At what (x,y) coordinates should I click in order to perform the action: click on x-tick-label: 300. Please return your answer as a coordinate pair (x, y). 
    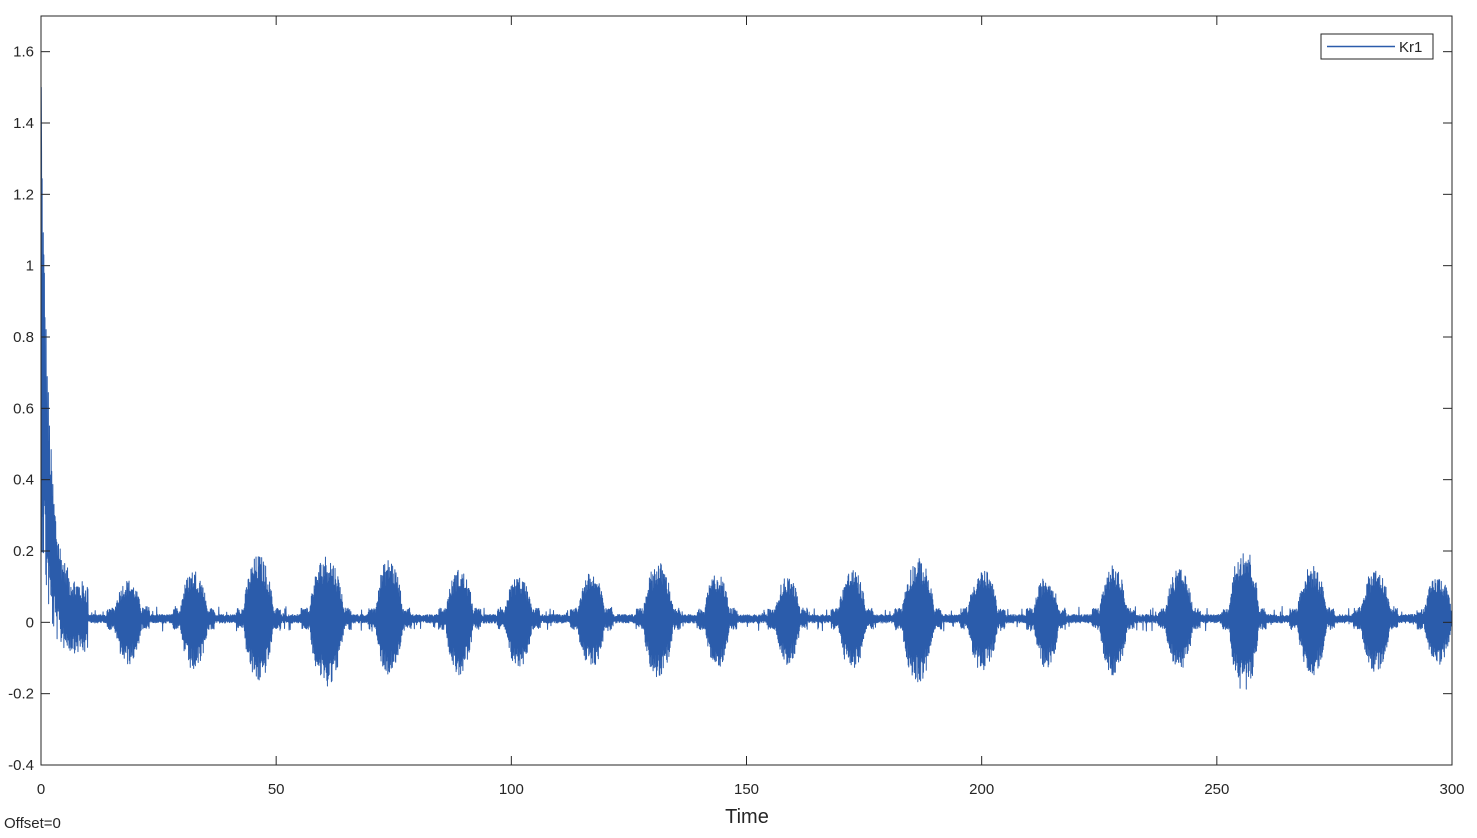
    Looking at the image, I should click on (1451, 789).